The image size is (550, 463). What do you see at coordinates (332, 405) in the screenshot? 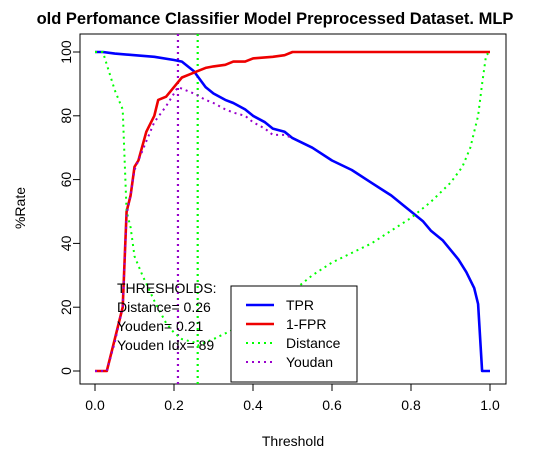
I see `x-tick-label: 0.6` at bounding box center [332, 405].